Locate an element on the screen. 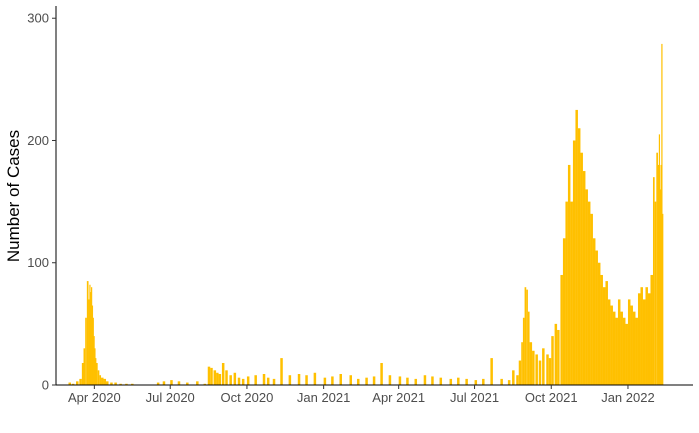 This screenshot has height=433, width=699. x-tick-label: Jul 2021 is located at coordinates (474, 397).